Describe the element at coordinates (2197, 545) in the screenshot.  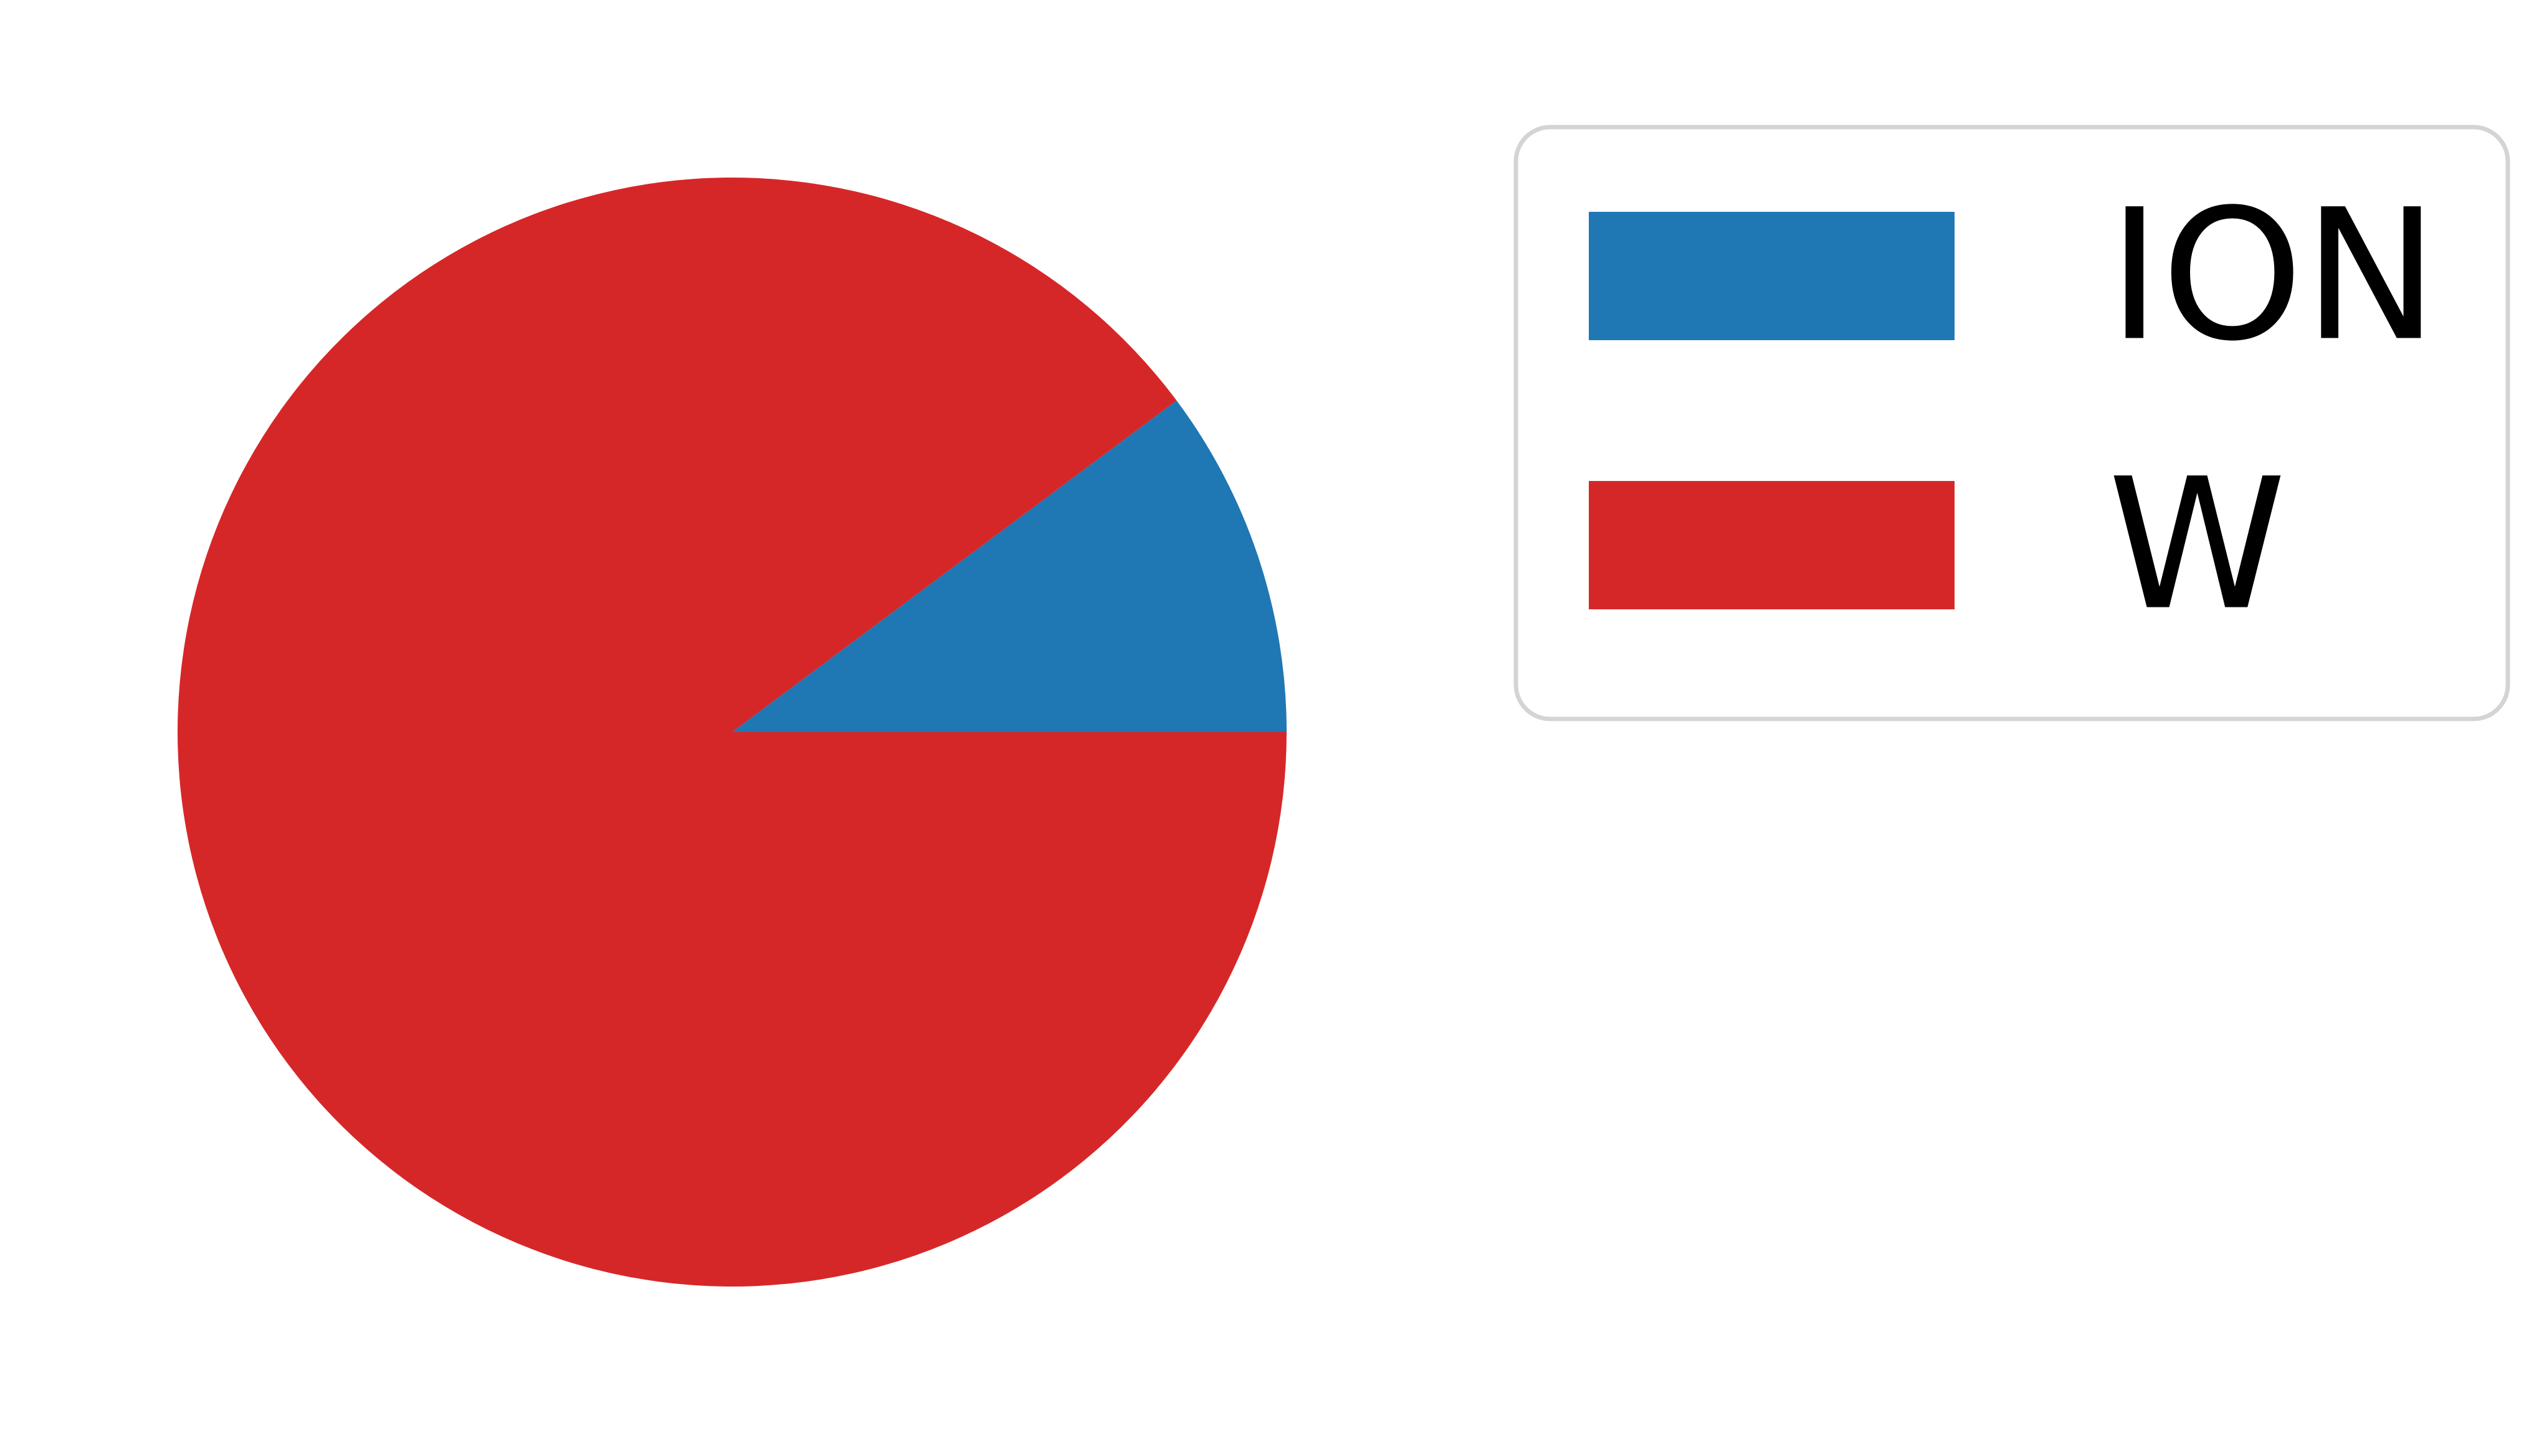
I see `legend-label-w: W` at that location.